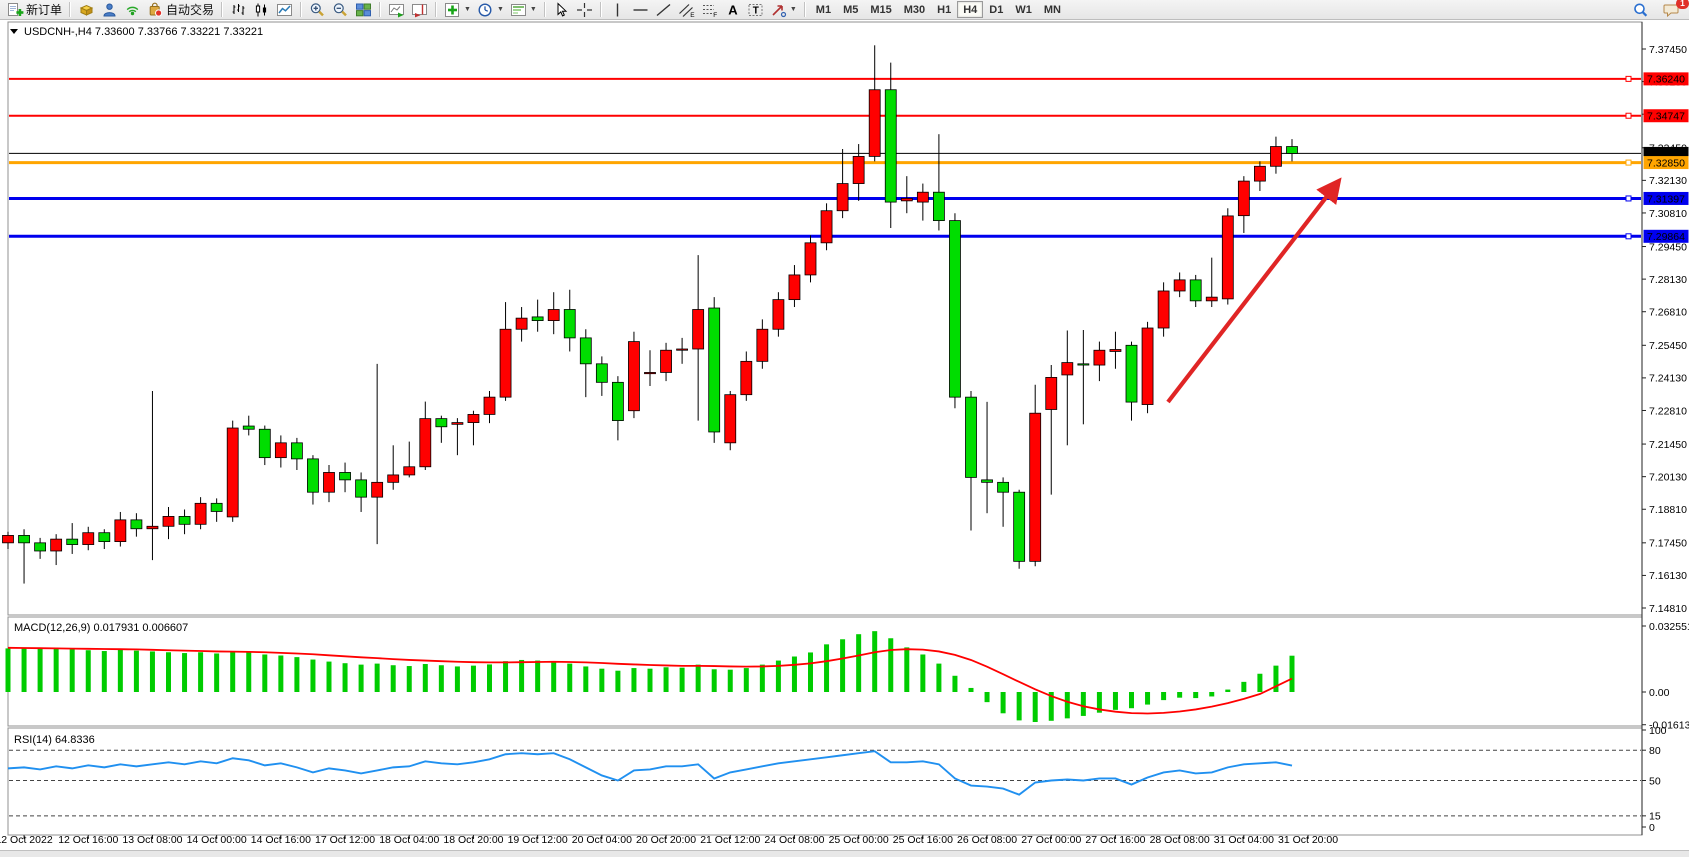 The width and height of the screenshot is (1689, 857). Describe the element at coordinates (850, 9) in the screenshot. I see `timeframe-button-M5: M5` at that location.